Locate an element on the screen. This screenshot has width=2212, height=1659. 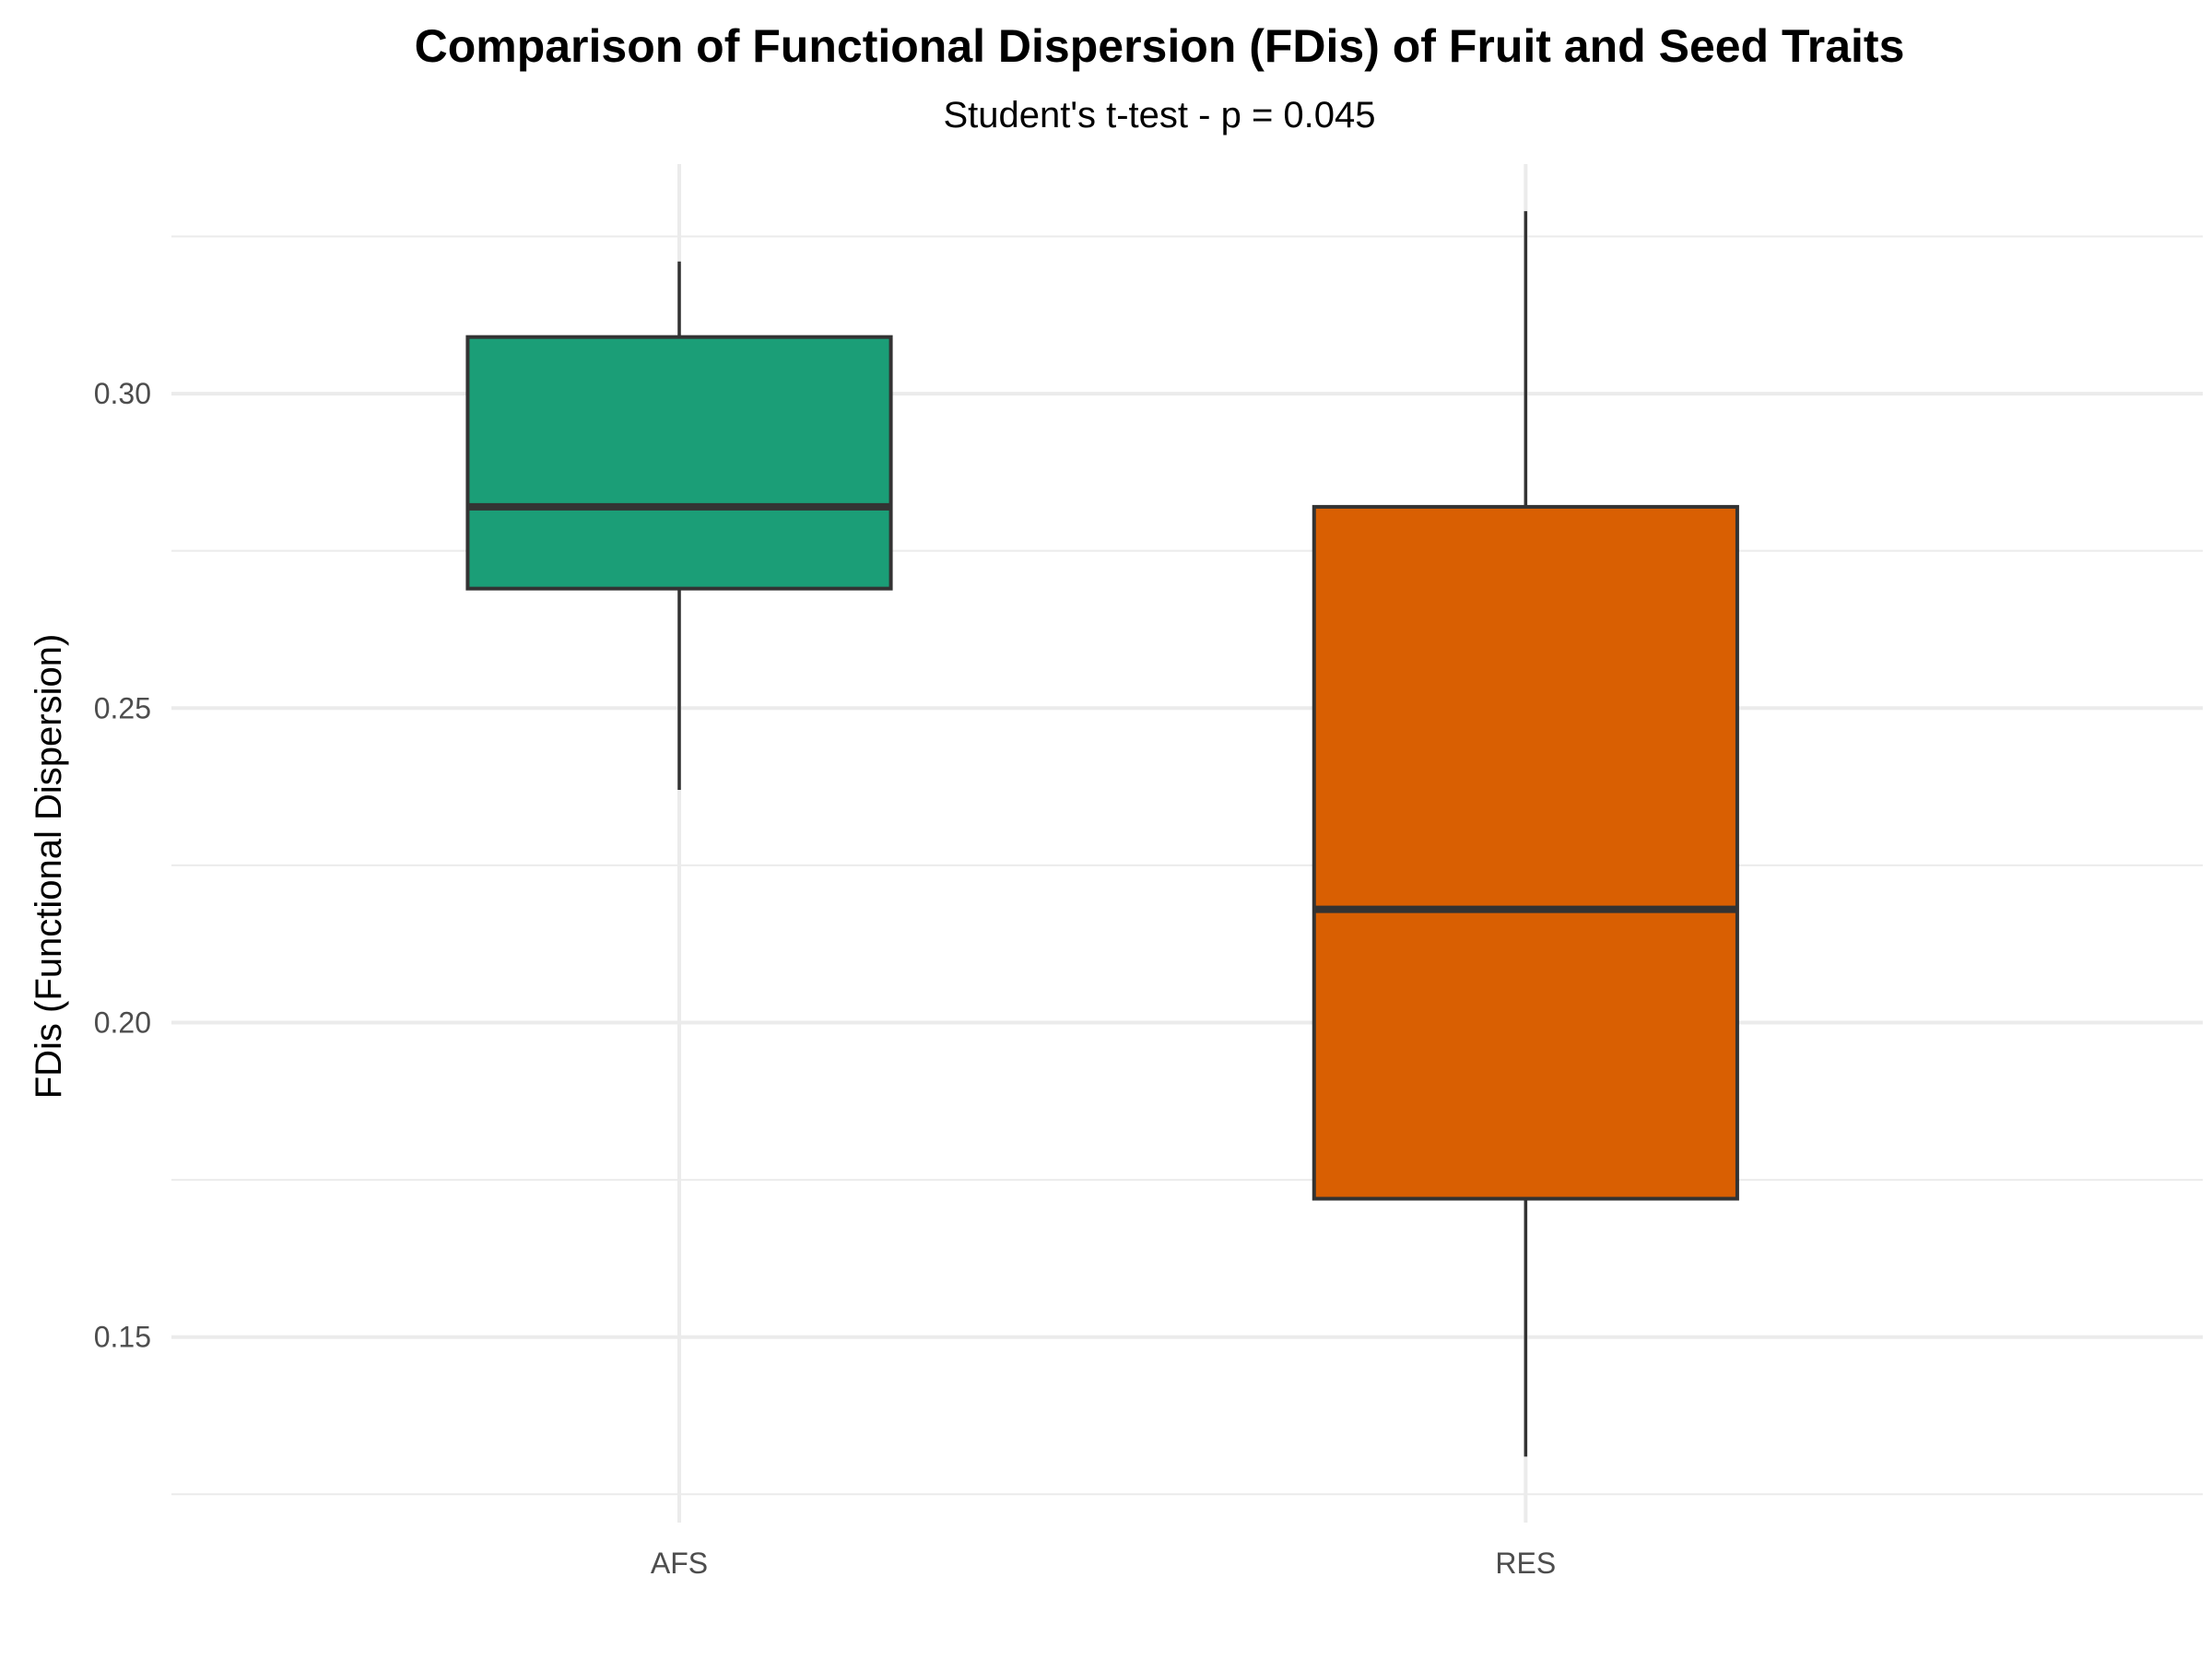
x-tick-labels: AFS RES is located at coordinates (1103, 1563).